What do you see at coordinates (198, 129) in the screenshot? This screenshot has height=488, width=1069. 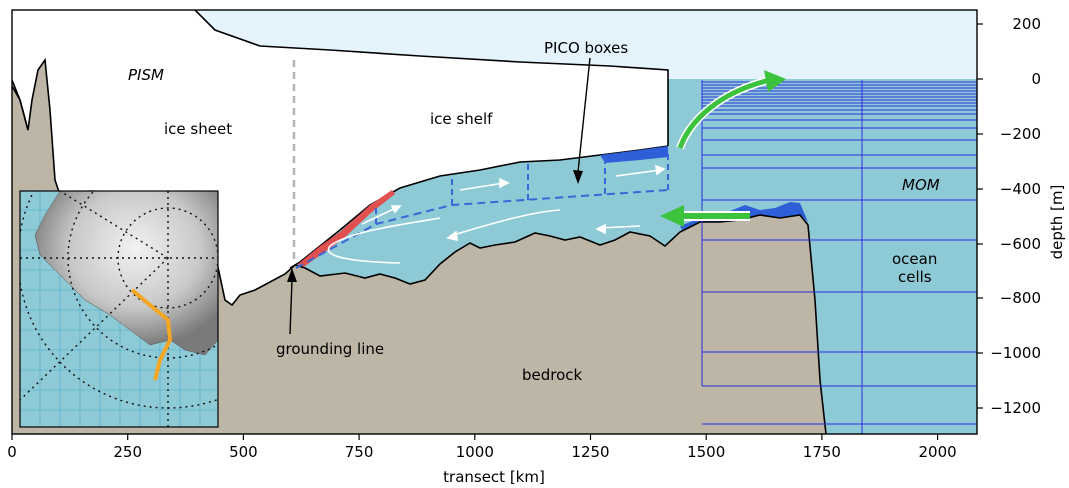 I see `ice-sheet-label: ice sheet` at bounding box center [198, 129].